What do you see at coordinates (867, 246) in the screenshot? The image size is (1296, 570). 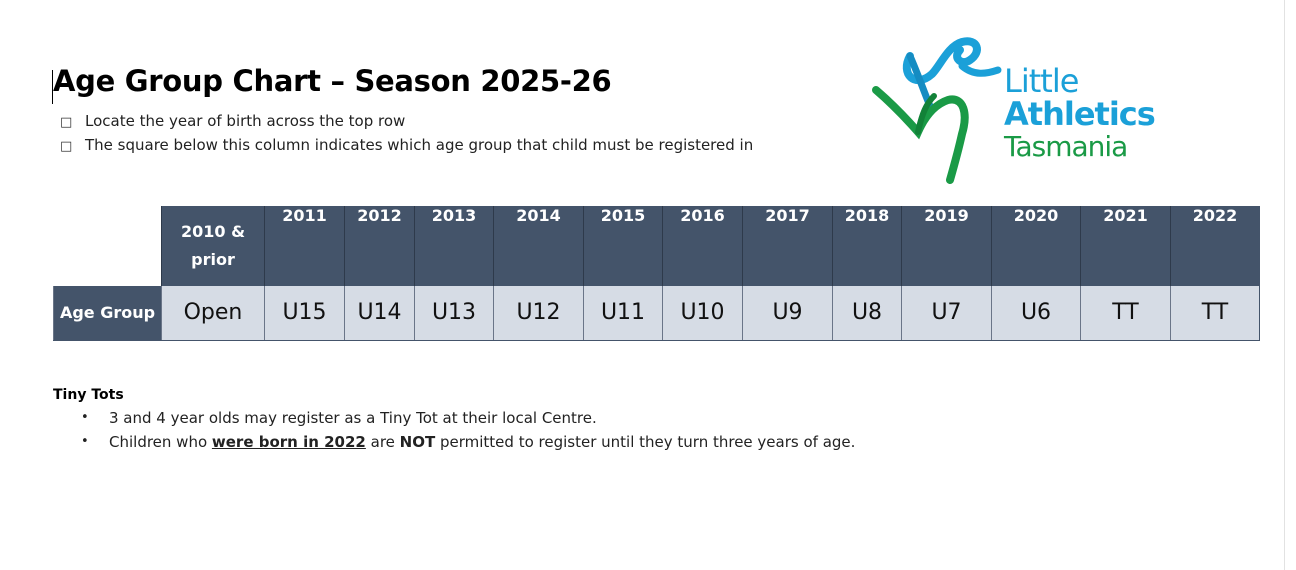 I see `year-header: 2018` at bounding box center [867, 246].